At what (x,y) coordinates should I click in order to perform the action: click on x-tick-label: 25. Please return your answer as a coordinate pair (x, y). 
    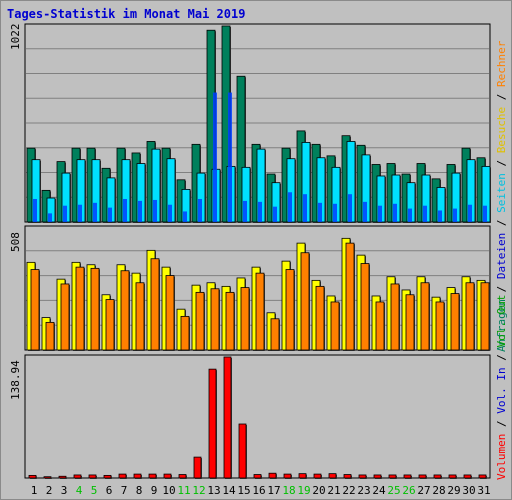
    Looking at the image, I should click on (393, 490).